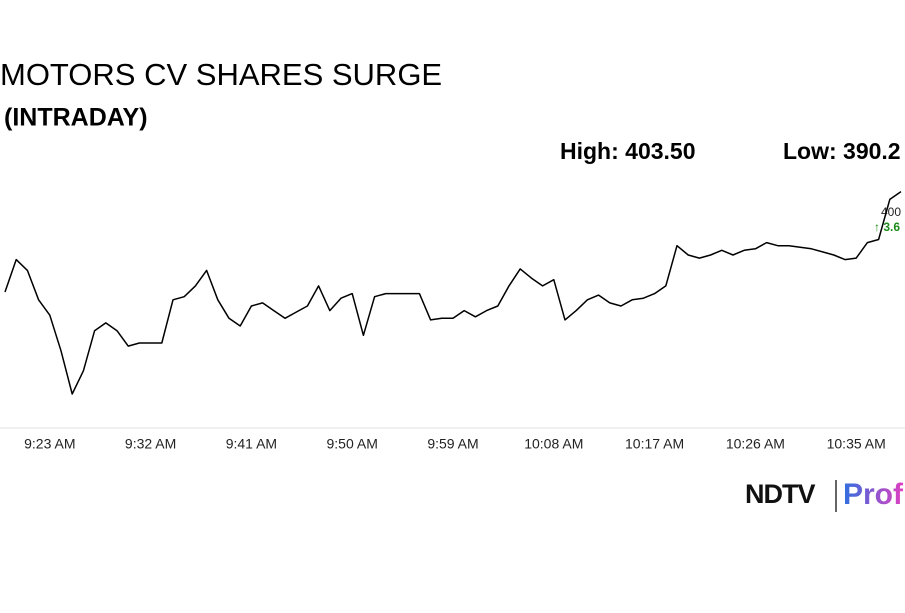 This screenshot has width=905, height=613. I want to click on last-price: 400, so click(891, 212).